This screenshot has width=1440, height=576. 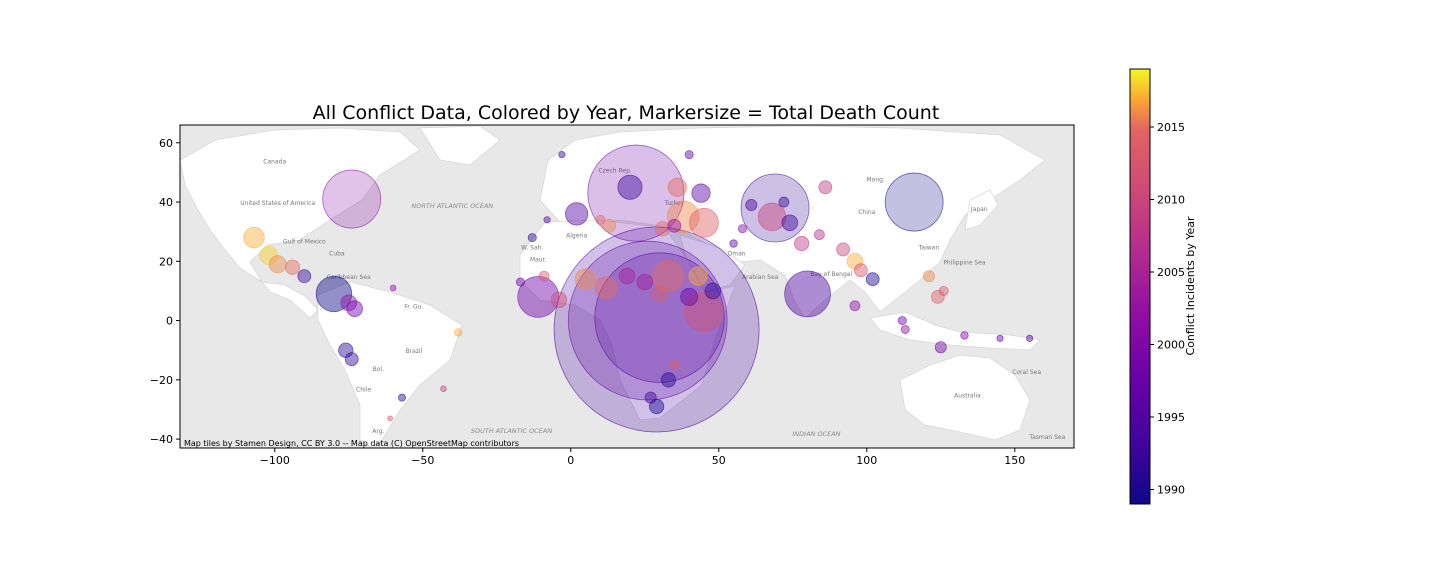 What do you see at coordinates (422, 460) in the screenshot?
I see `x-tick-label-1: −50` at bounding box center [422, 460].